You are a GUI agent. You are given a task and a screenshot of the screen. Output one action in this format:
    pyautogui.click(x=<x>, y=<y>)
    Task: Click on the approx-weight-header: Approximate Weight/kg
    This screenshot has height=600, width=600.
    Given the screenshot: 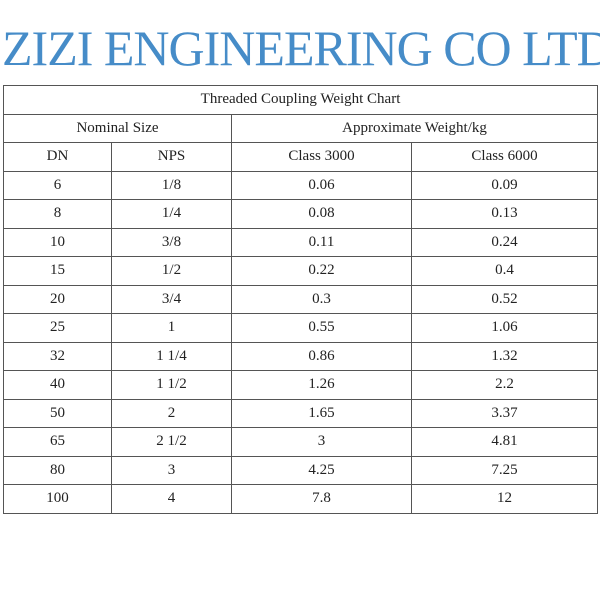 What is the action you would take?
    pyautogui.click(x=414, y=128)
    